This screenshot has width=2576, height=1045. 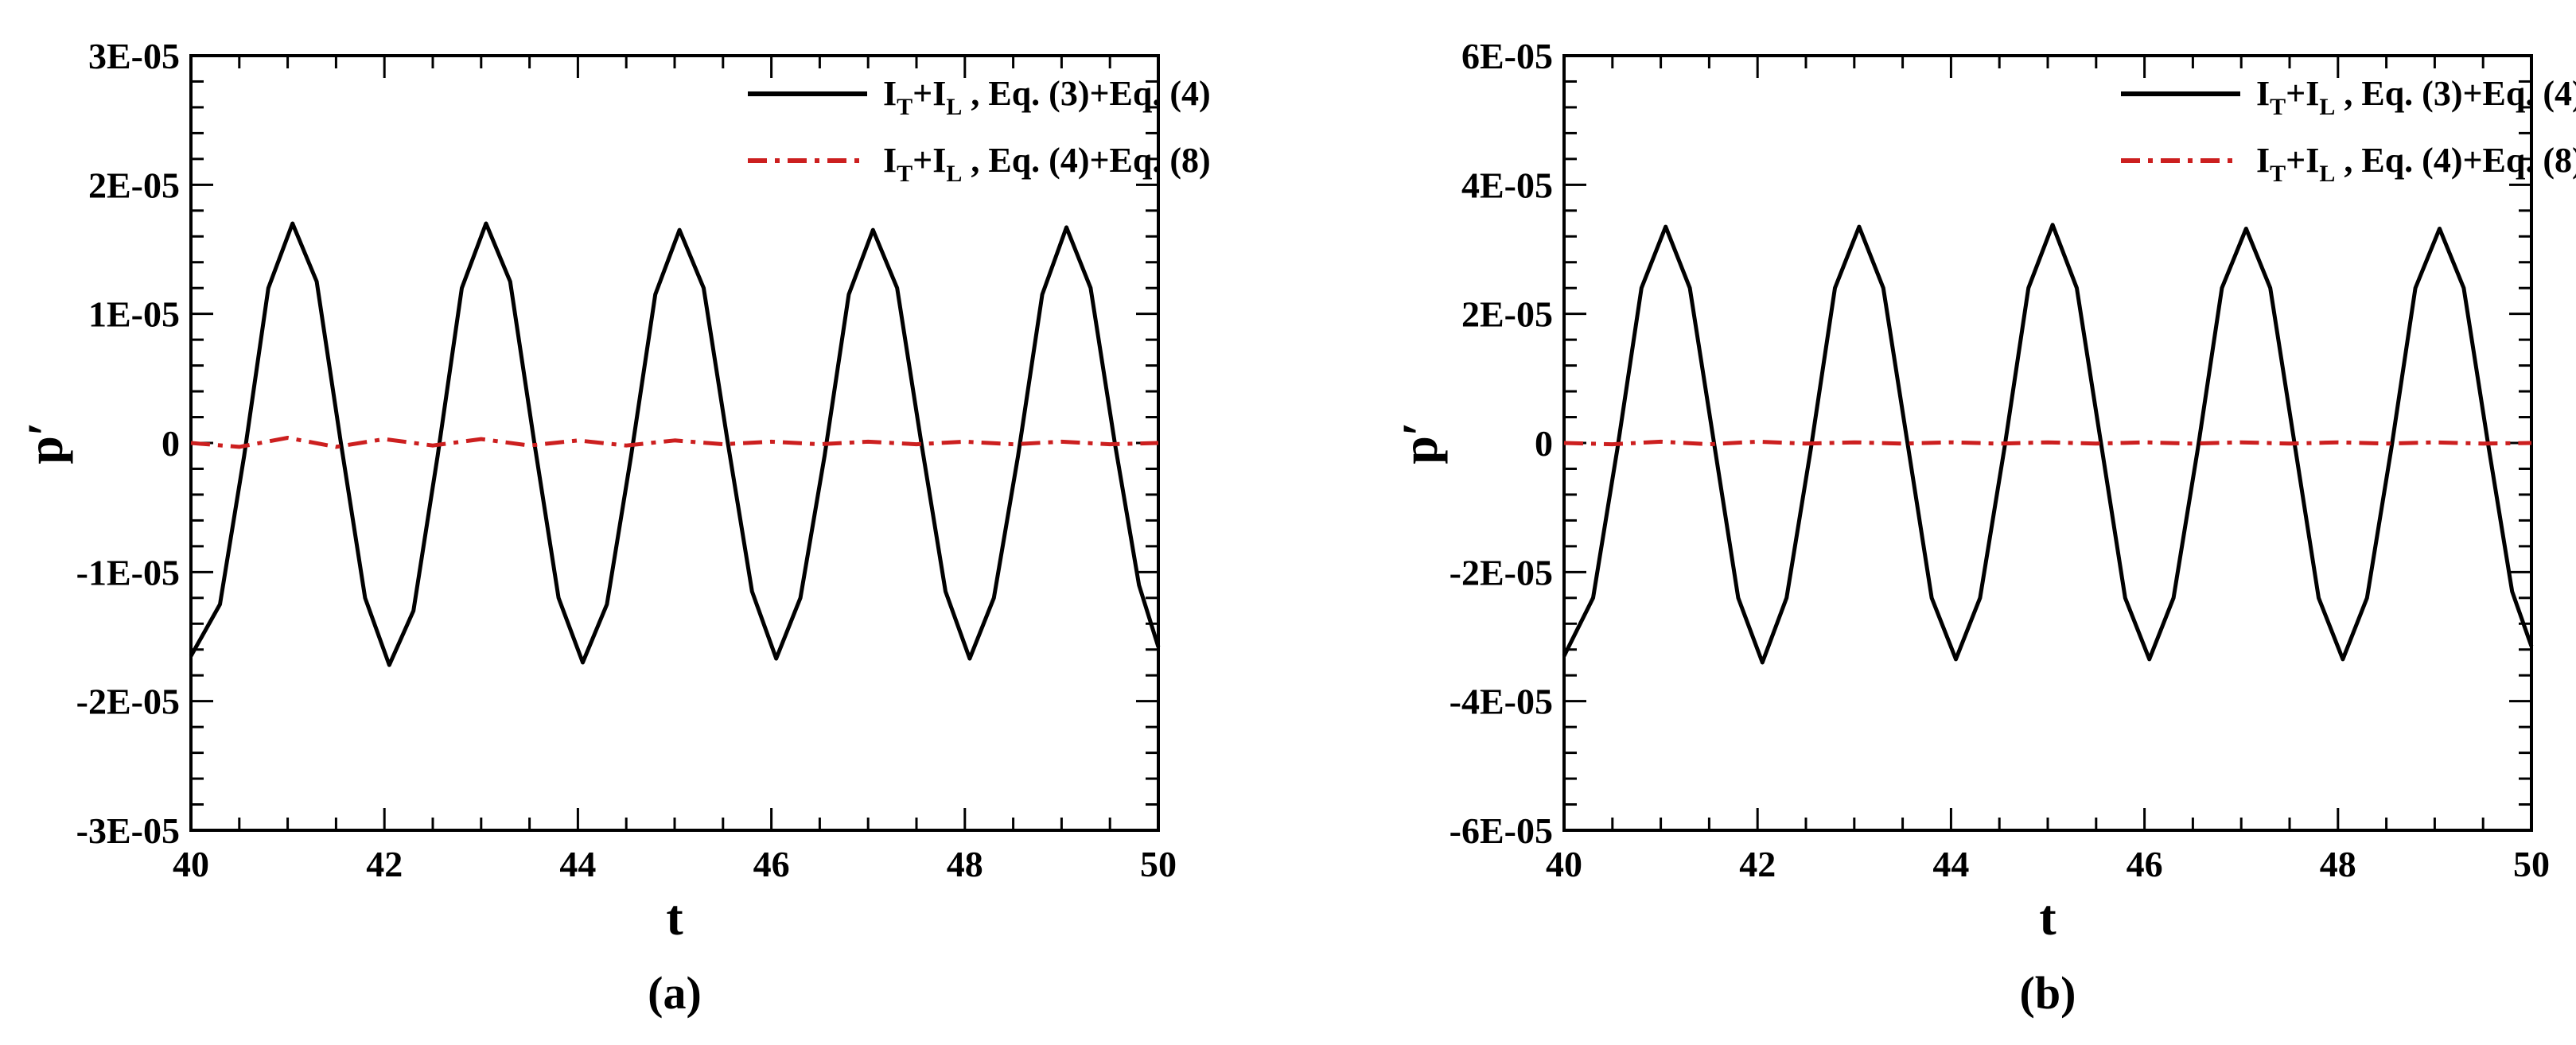 I want to click on y-tick-label: -1E-05, so click(x=128, y=572).